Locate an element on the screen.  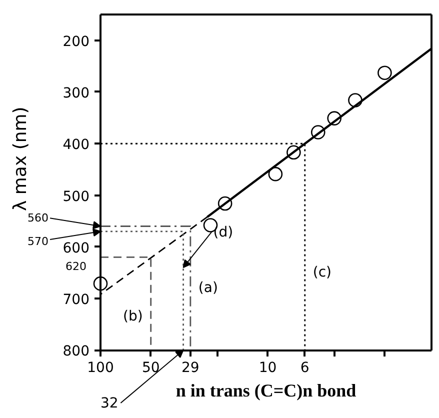
x-tick-label: 100 is located at coordinates (100, 368).